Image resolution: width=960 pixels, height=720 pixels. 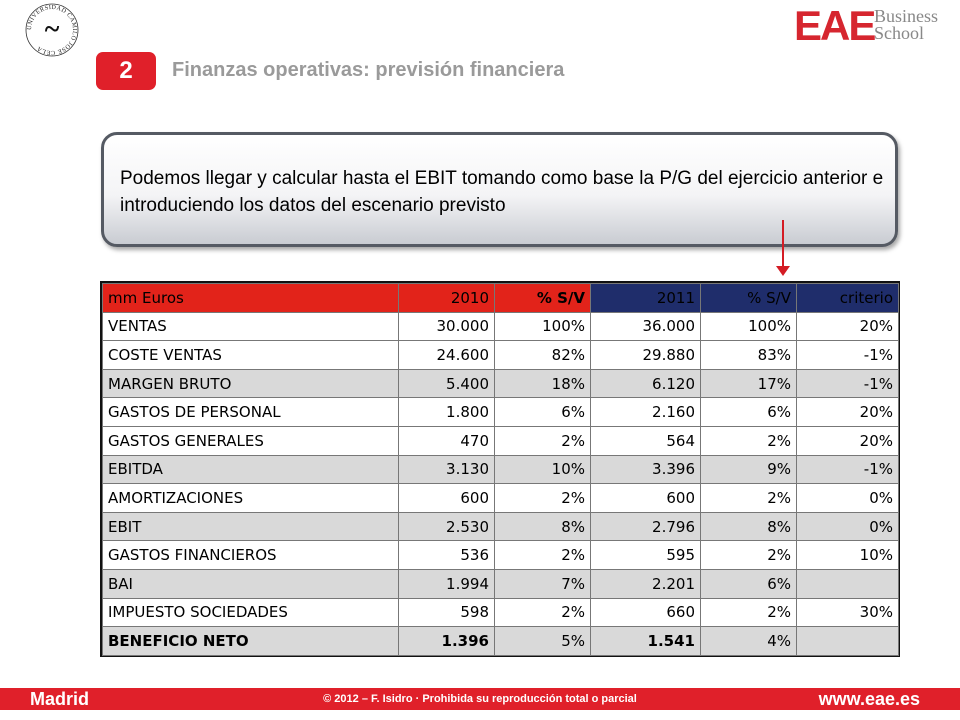 I want to click on cell-value-2011: 1.541, so click(x=645, y=641).